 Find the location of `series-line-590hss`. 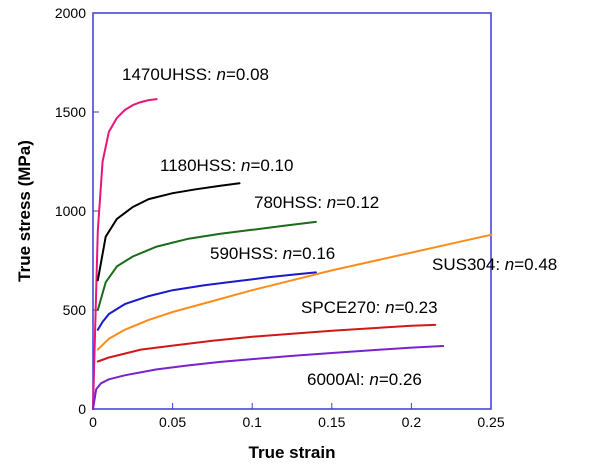

series-line-590hss is located at coordinates (206, 301).